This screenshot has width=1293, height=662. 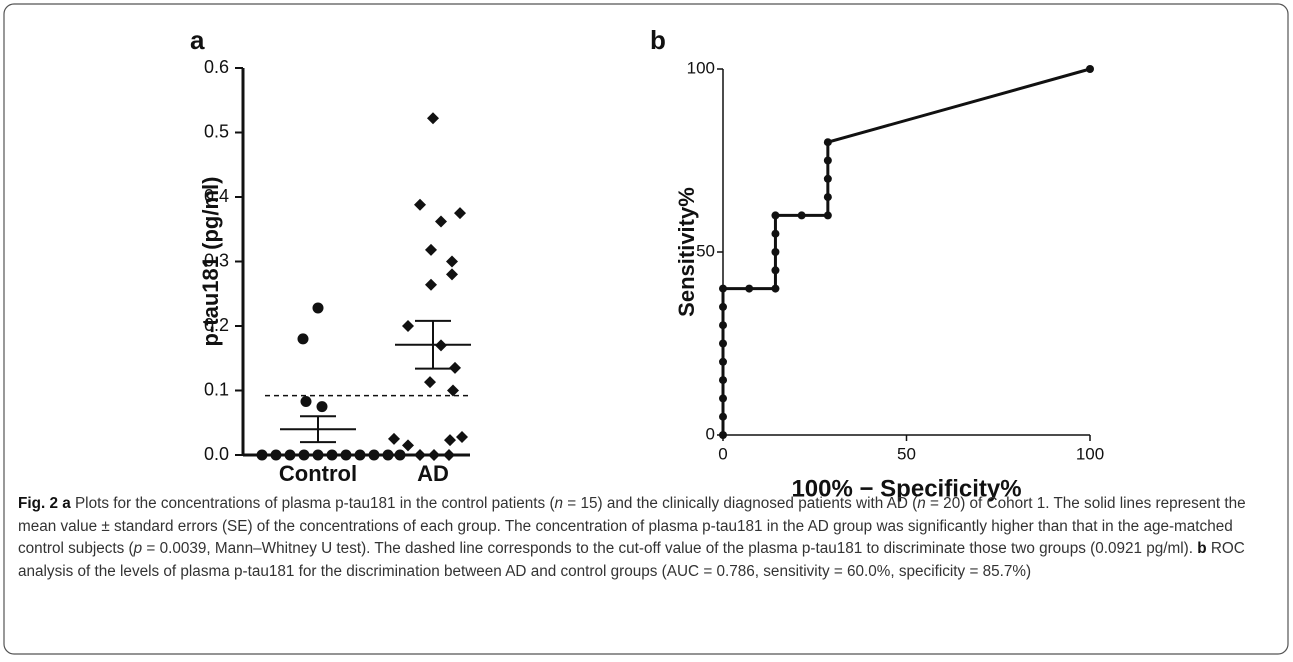 I want to click on y-axis-label: p-tau181 (pg/ml), so click(x=210, y=262).